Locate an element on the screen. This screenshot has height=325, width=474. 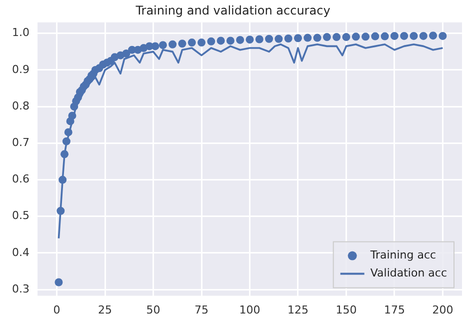
x-tick-label: 25 is located at coordinates (105, 309).